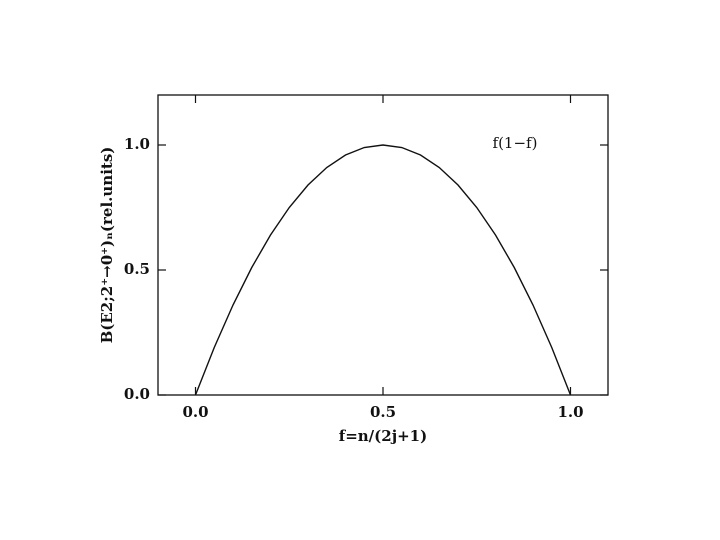 This screenshot has width=720, height=540. What do you see at coordinates (195, 412) in the screenshot?
I see `x-tick-label: 0.0` at bounding box center [195, 412].